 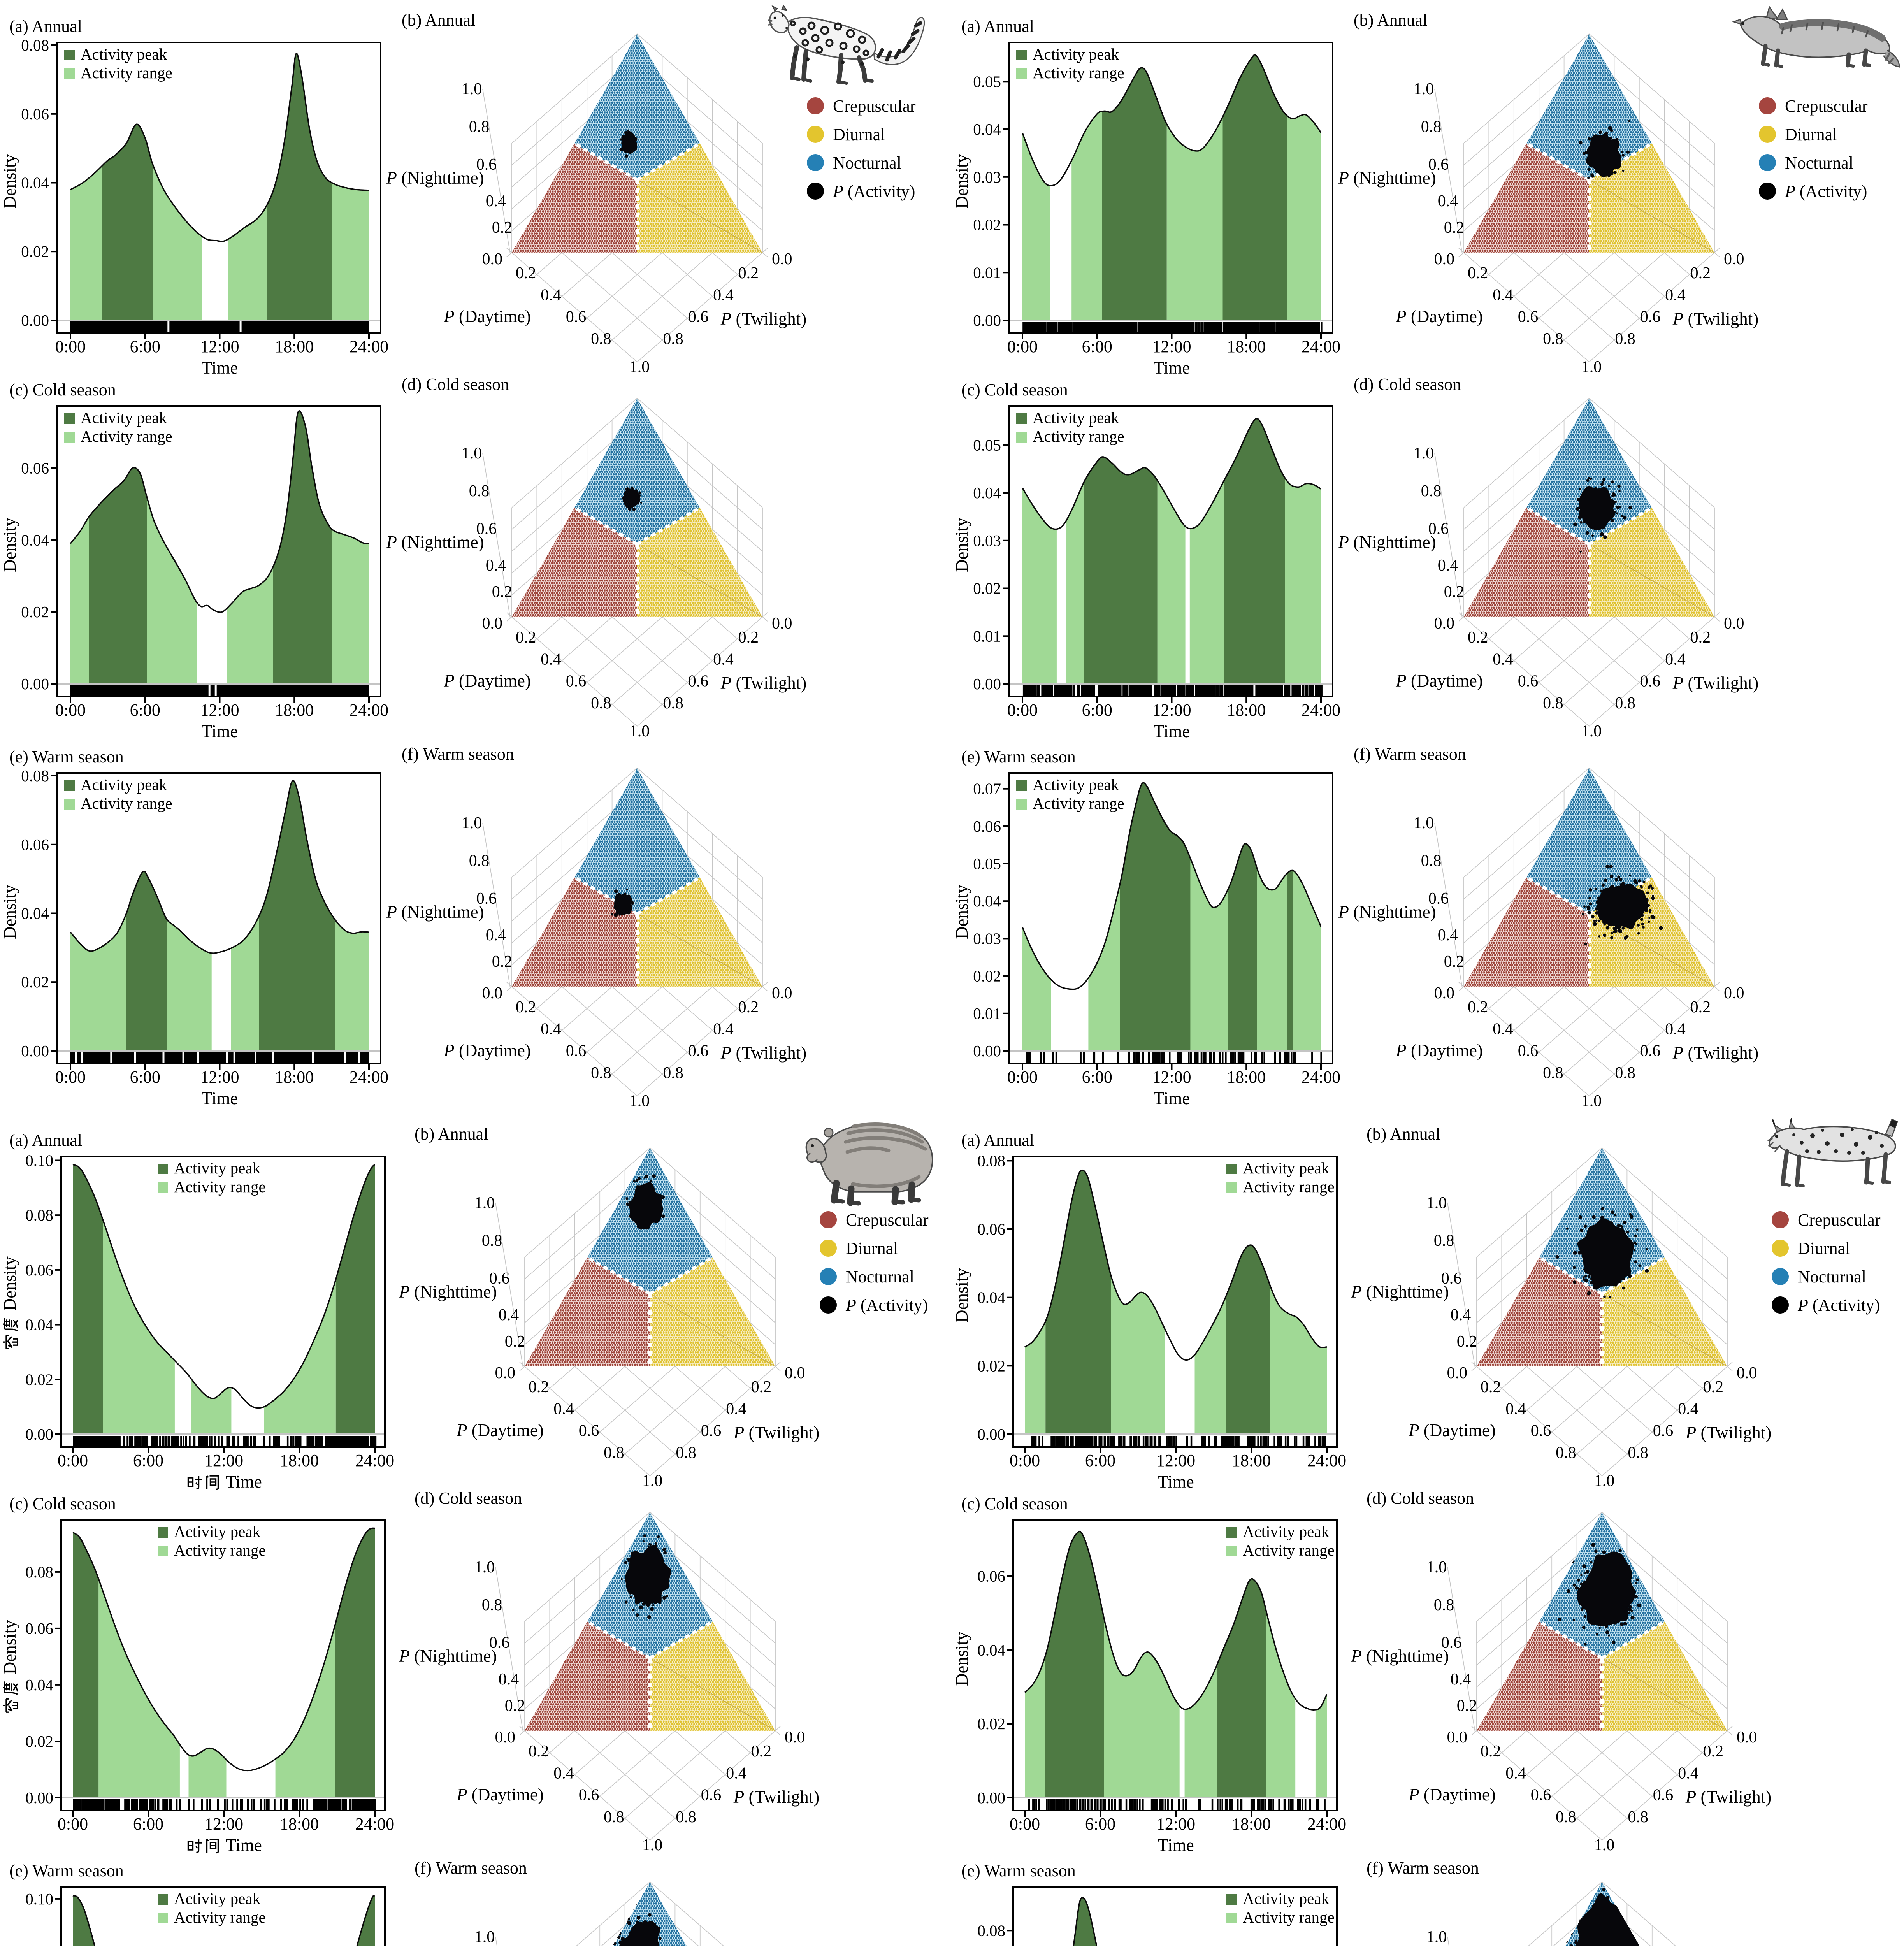 I want to click on svg-text: 0.01, so click(x=987, y=1013).